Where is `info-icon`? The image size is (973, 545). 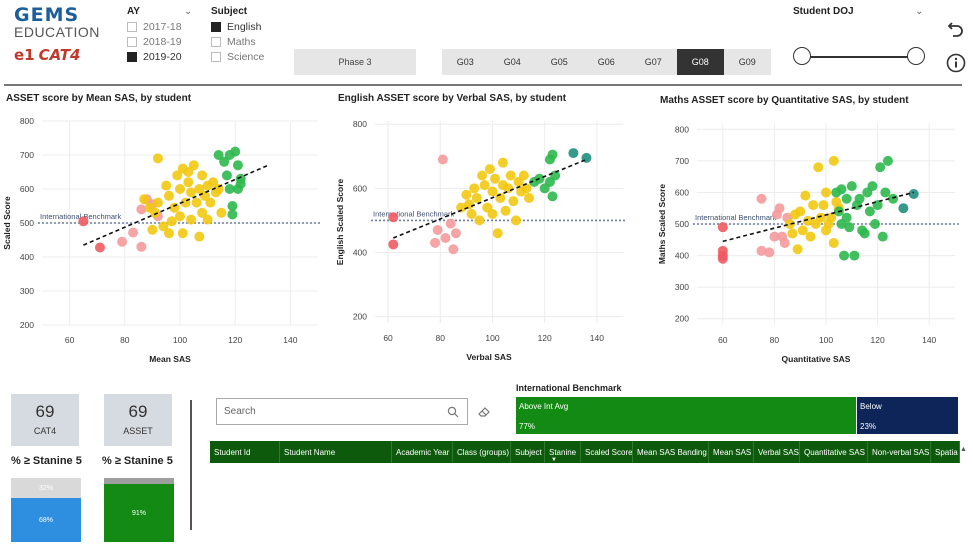 info-icon is located at coordinates (956, 63).